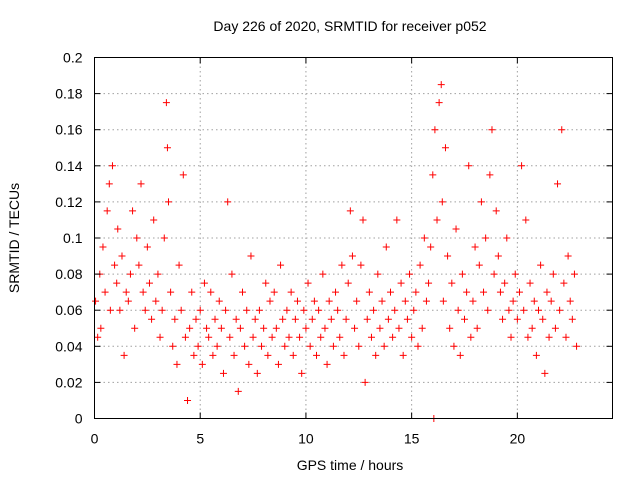  I want to click on y-tick-label: 0.1, so click(73, 238).